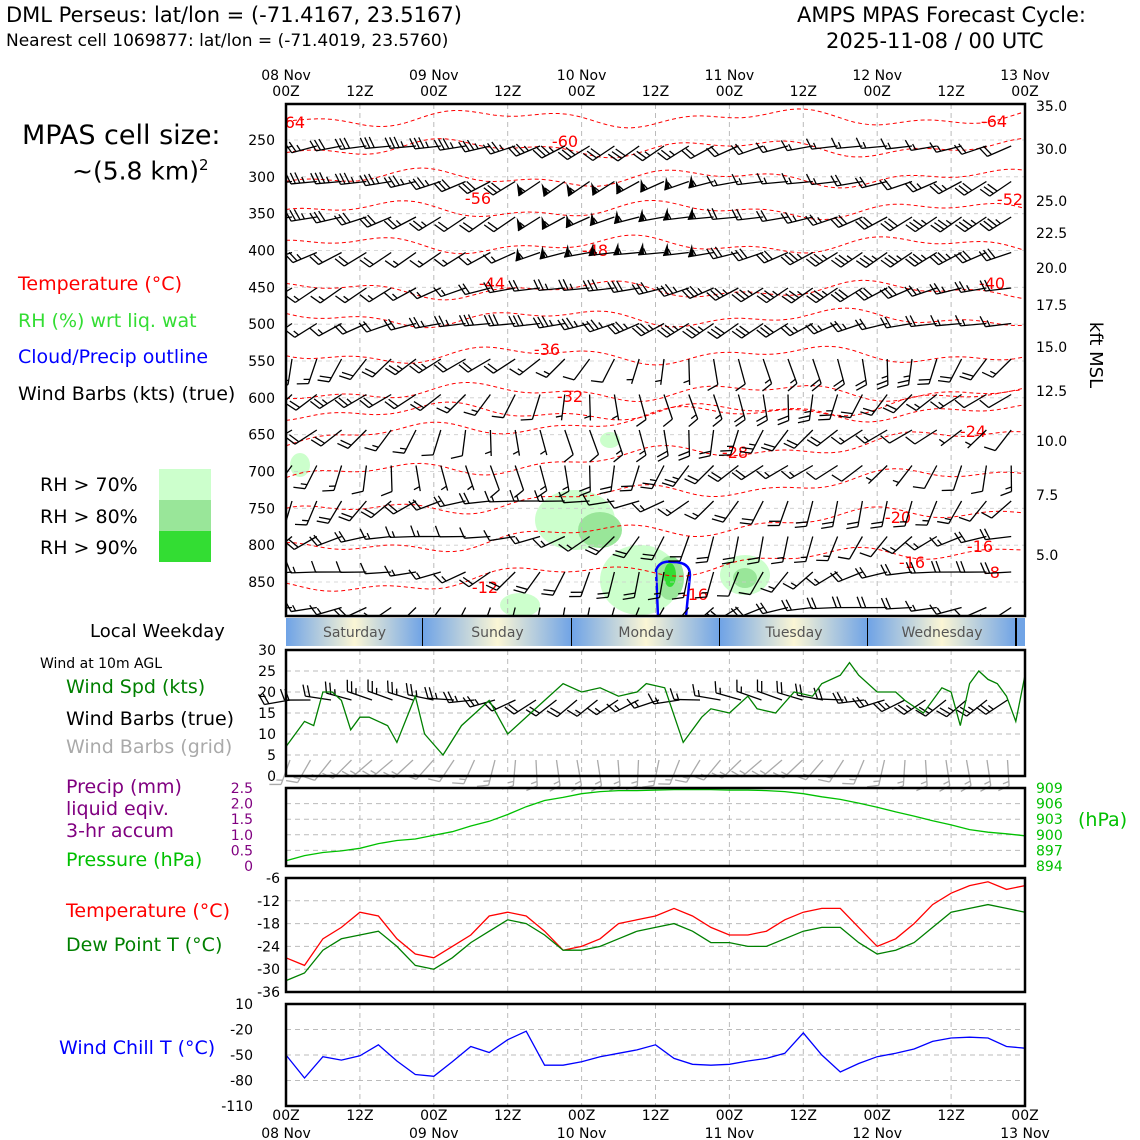  Describe the element at coordinates (485, 587) in the screenshot. I see `contour-label: -12` at that location.